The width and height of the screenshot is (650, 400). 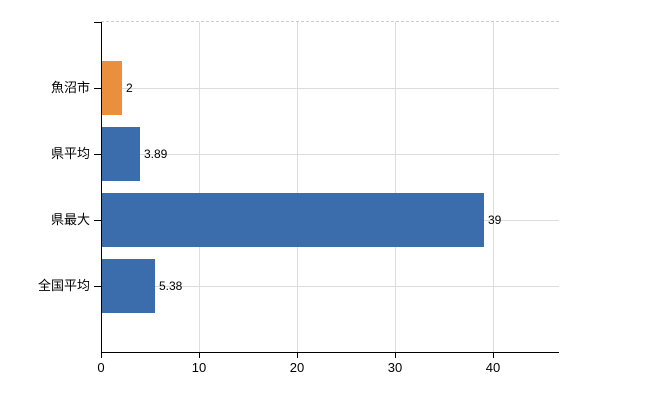 I want to click on category-label: 魚沼市, so click(x=70, y=87).